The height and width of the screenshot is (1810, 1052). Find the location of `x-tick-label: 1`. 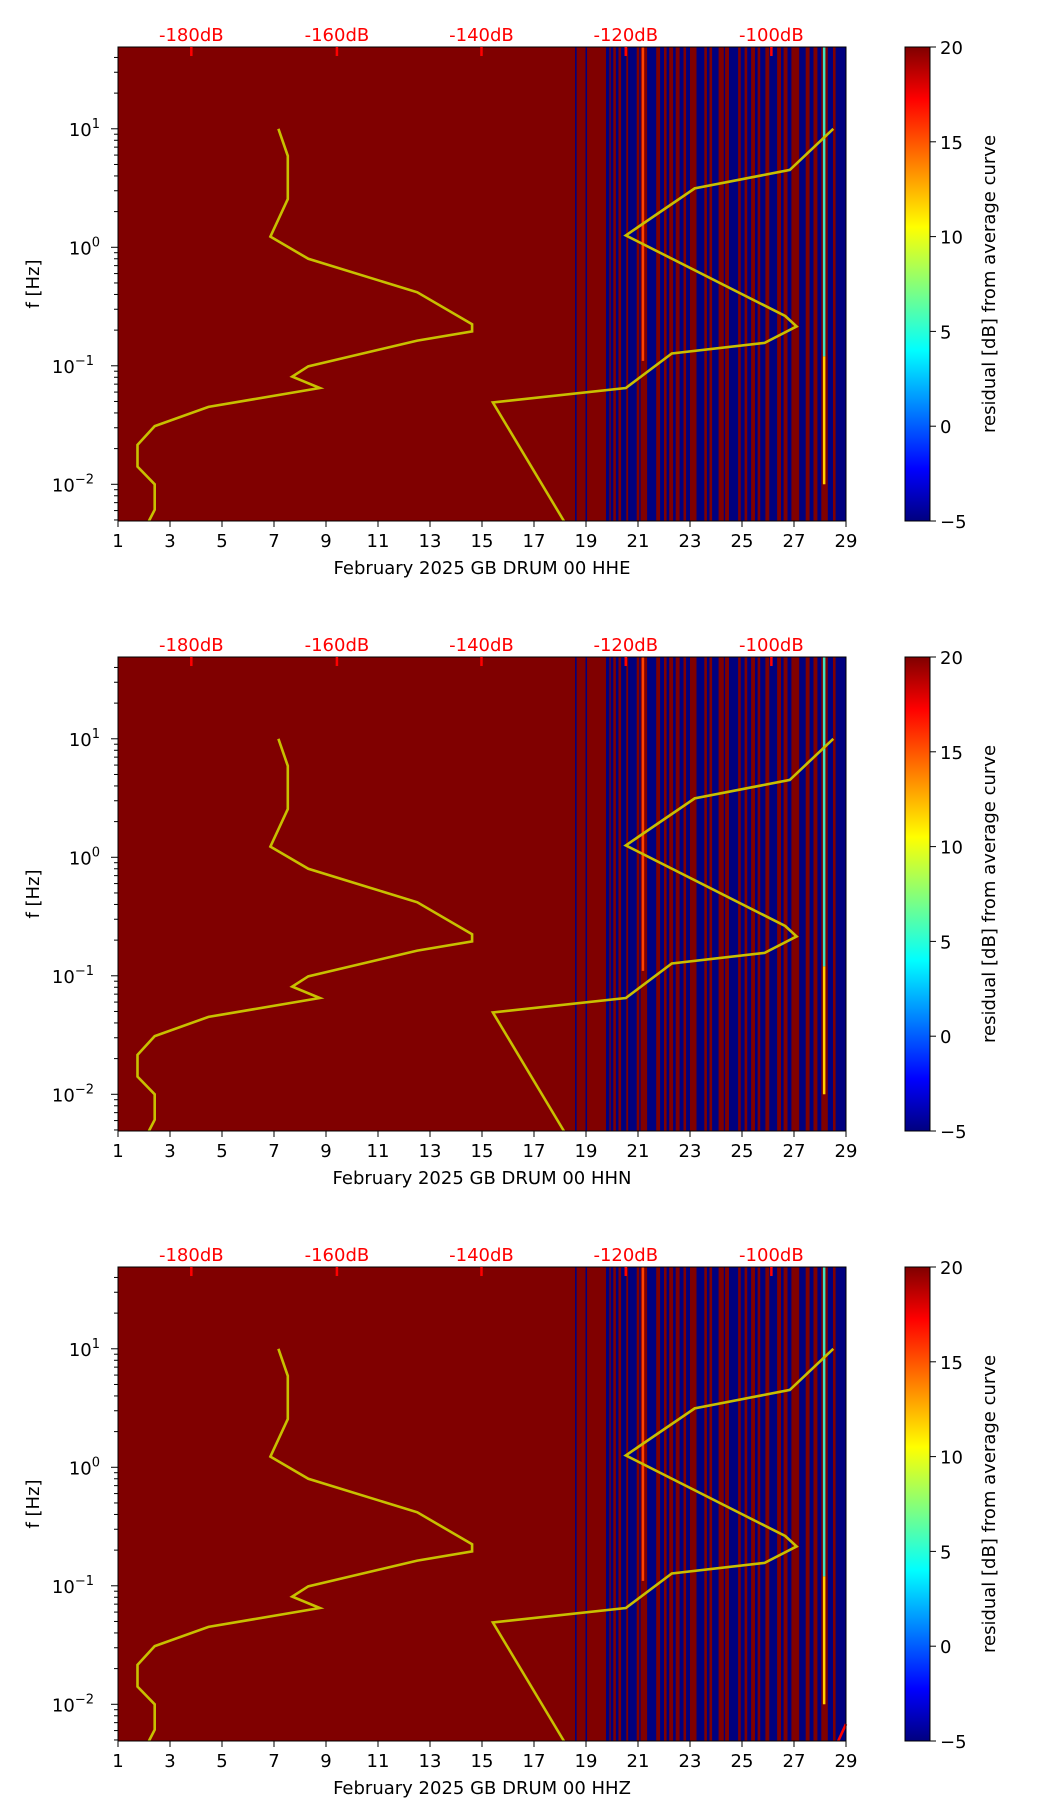

x-tick-label: 1 is located at coordinates (117, 1151).